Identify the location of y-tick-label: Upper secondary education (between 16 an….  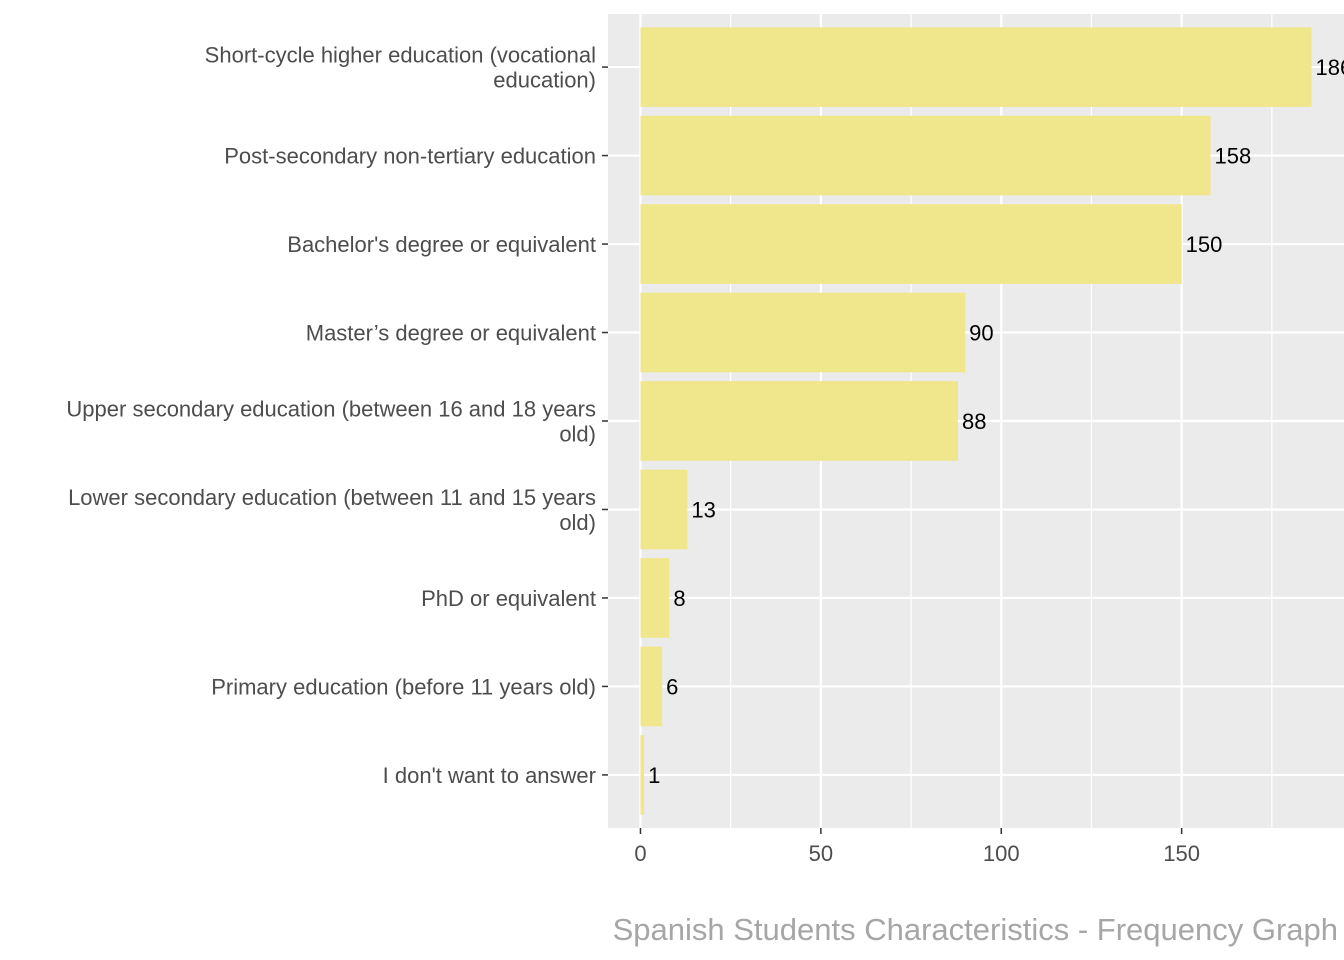
(331, 422).